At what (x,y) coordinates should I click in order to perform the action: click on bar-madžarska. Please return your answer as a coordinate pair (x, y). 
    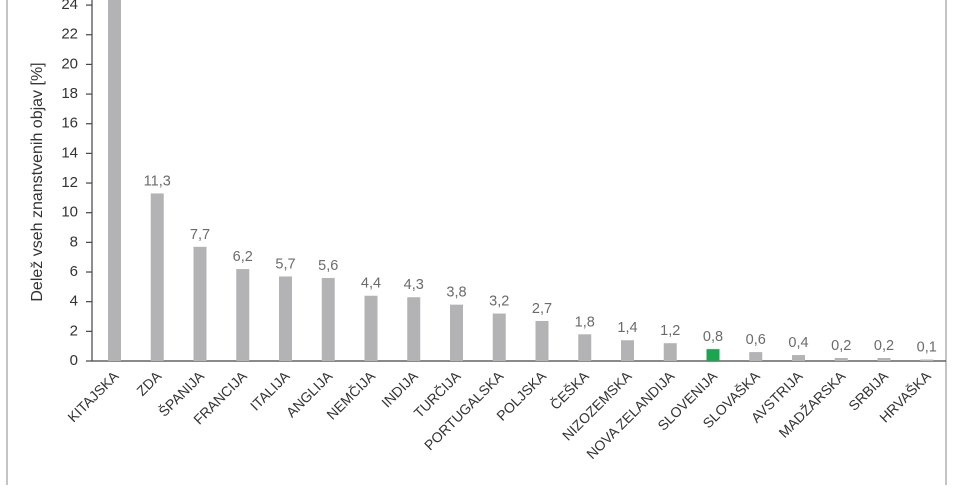
    Looking at the image, I should click on (841, 359).